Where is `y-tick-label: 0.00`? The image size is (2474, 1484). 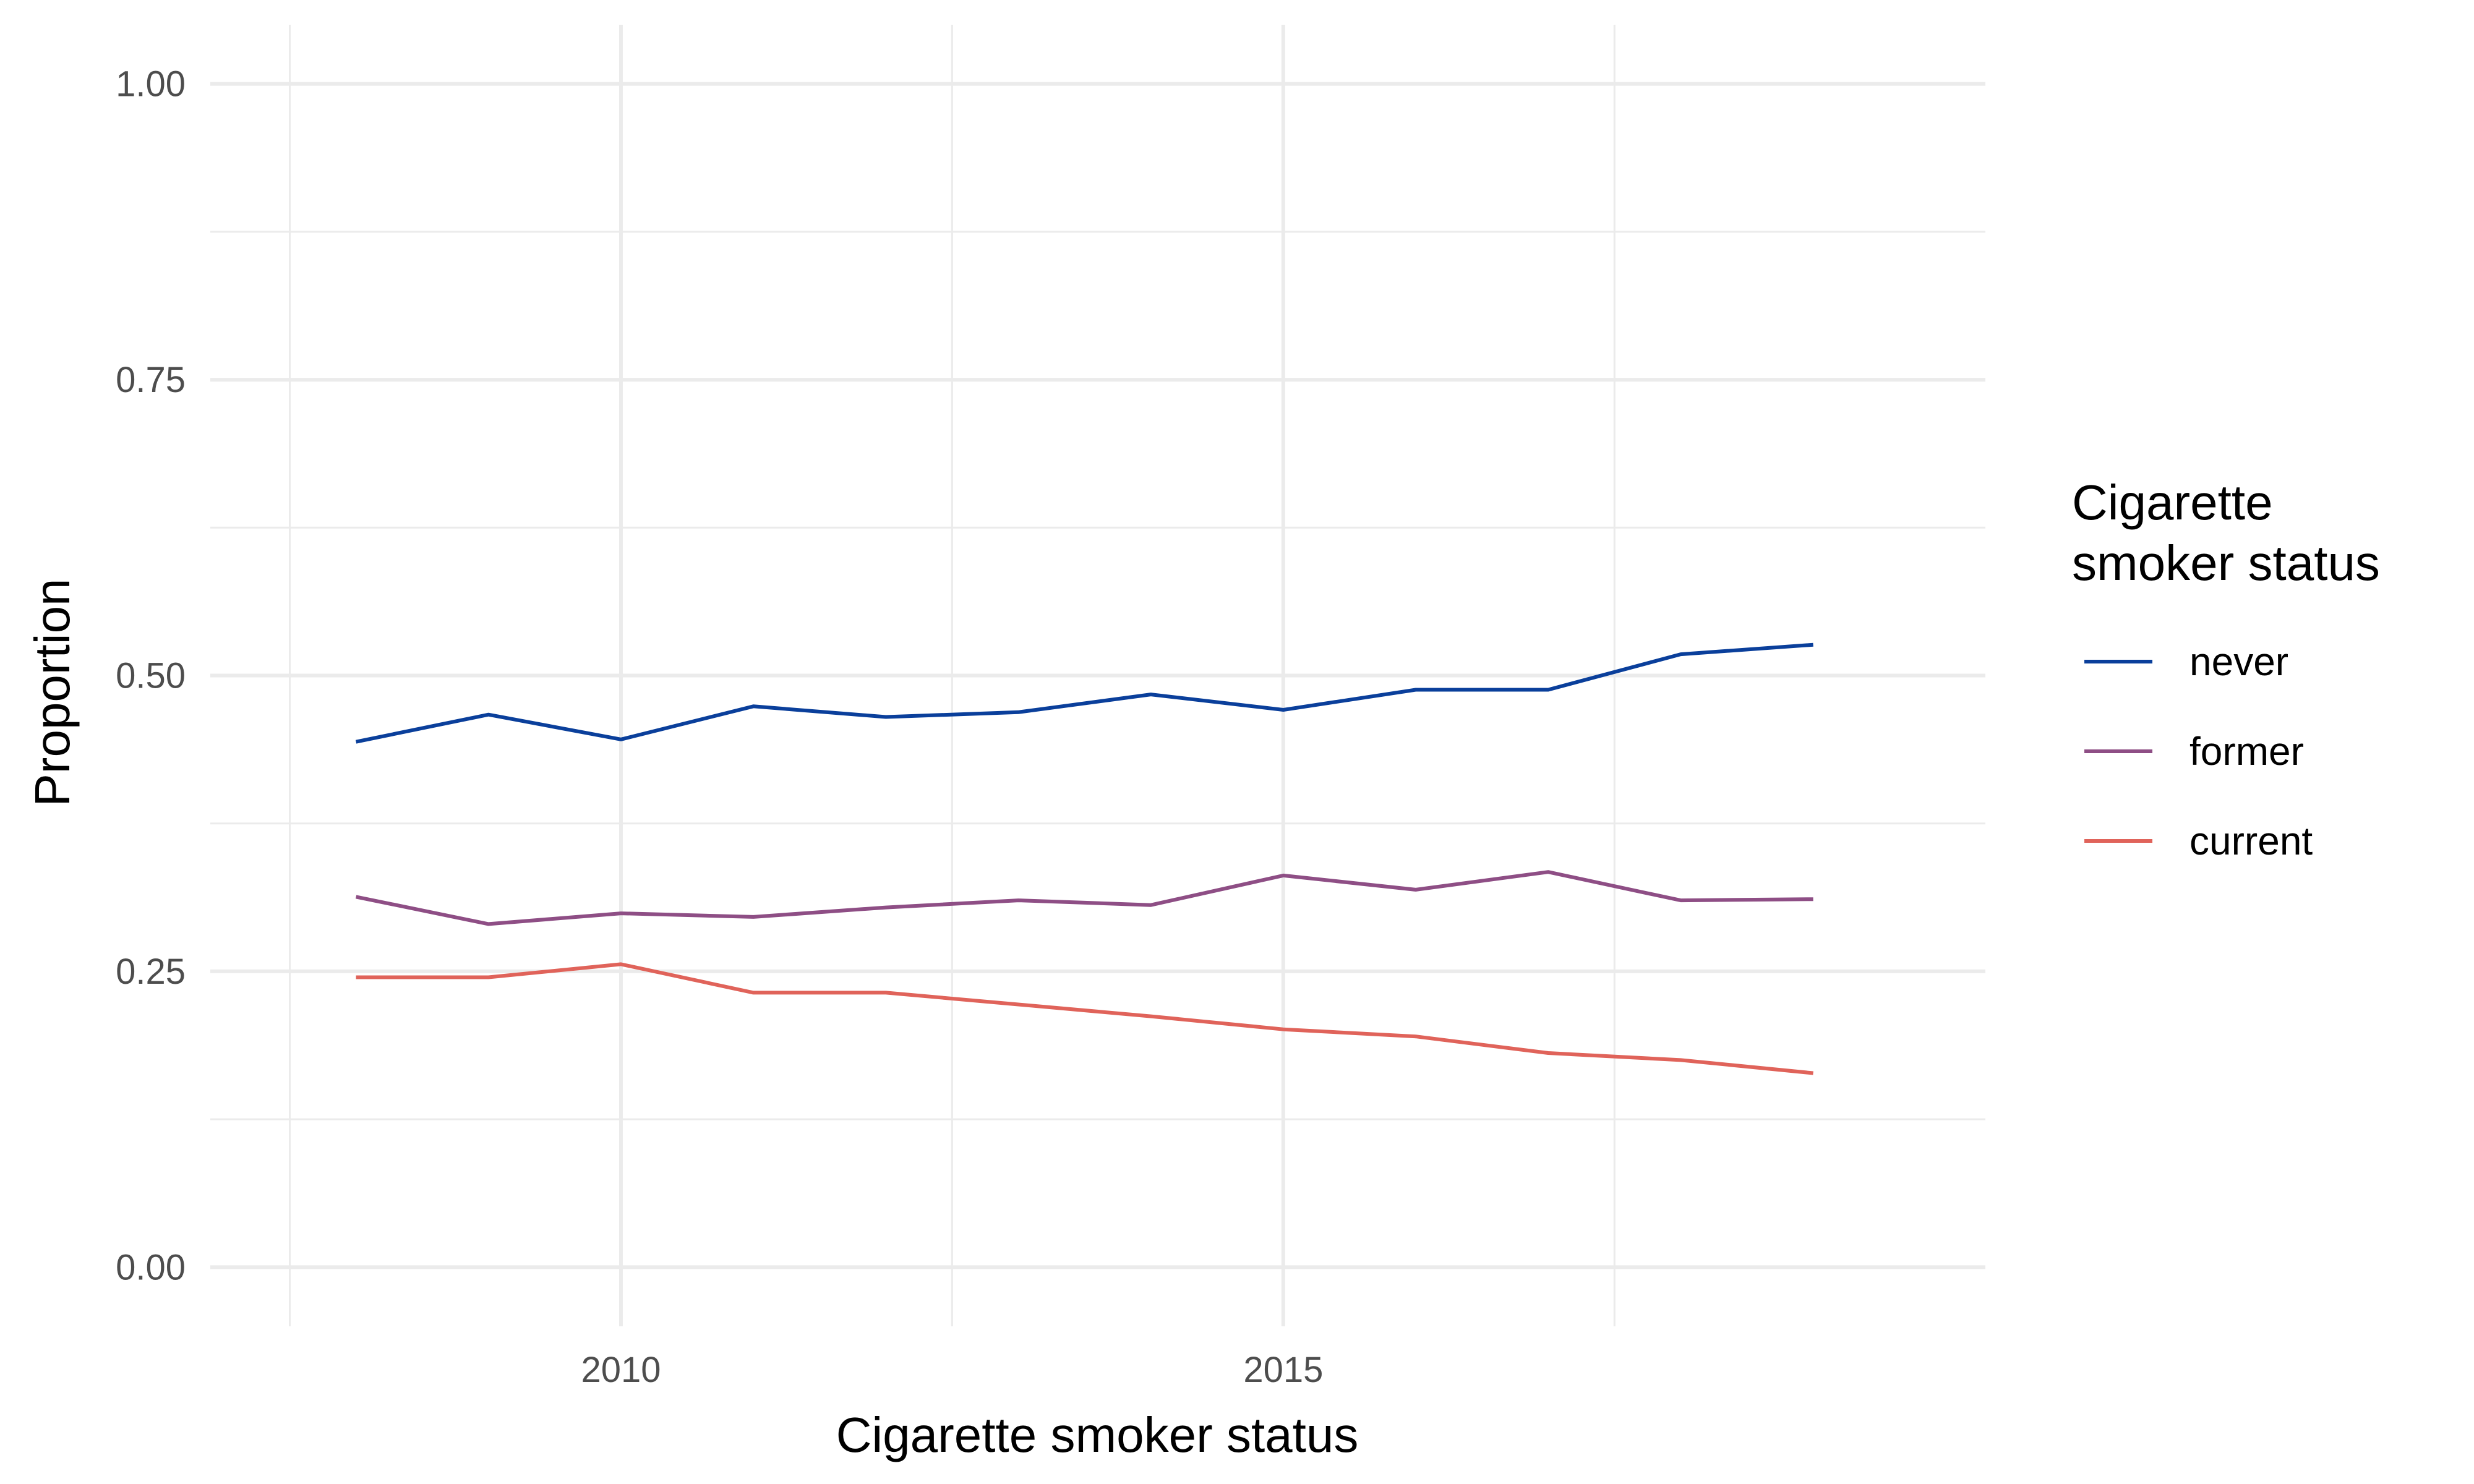
y-tick-label: 0.00 is located at coordinates (151, 1267).